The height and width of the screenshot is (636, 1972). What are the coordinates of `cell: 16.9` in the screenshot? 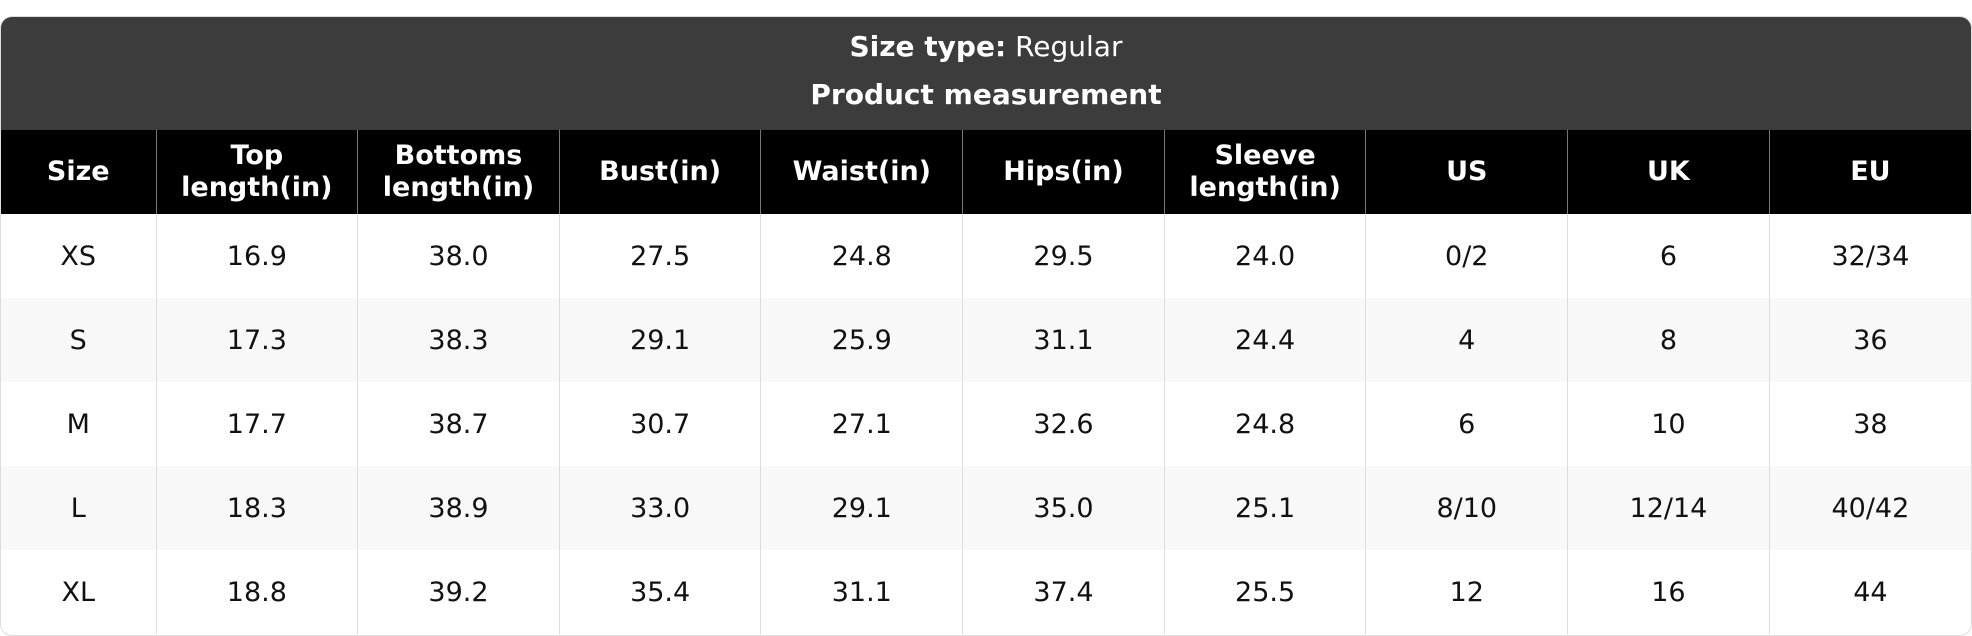 It's located at (256, 256).